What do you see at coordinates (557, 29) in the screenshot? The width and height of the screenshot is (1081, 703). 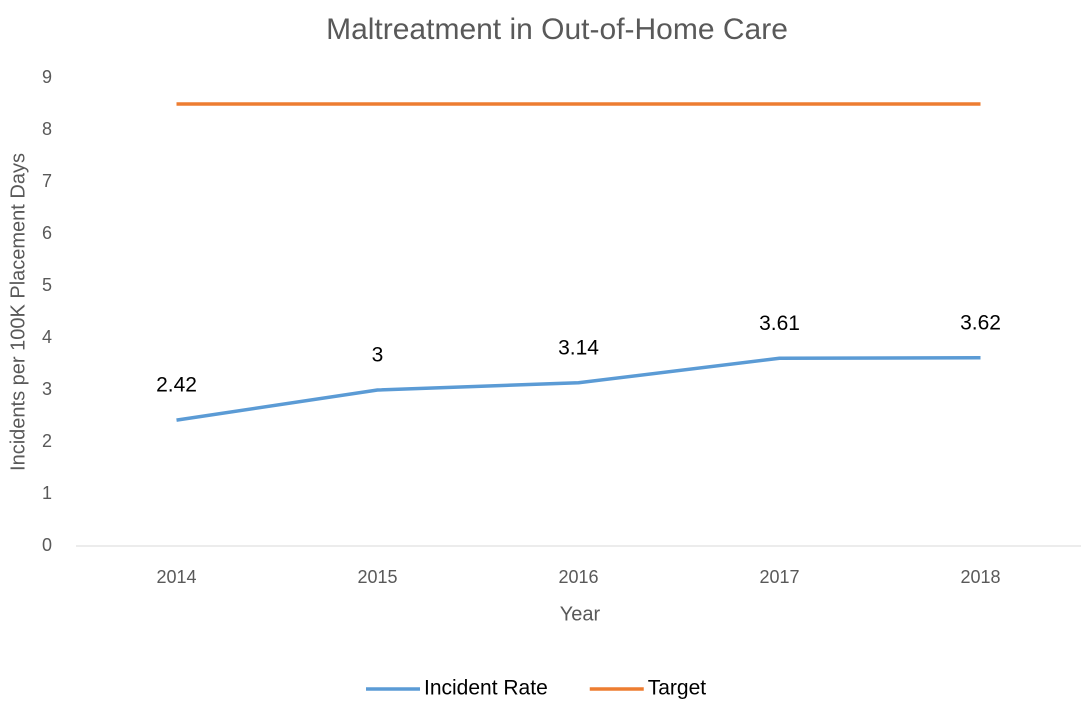 I see `chart-title: Maltreatment in Out-of-Home Care` at bounding box center [557, 29].